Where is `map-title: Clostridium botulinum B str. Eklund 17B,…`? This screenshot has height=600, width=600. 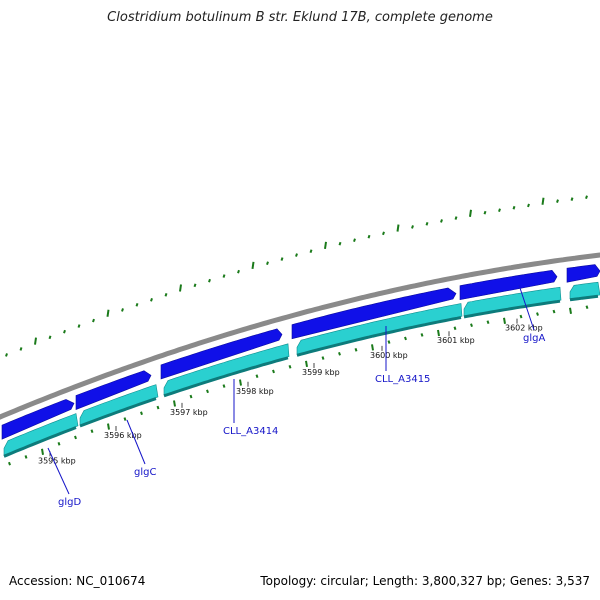
map-title: Clostridium botulinum B str. Eklund 17B,… is located at coordinates (300, 17).